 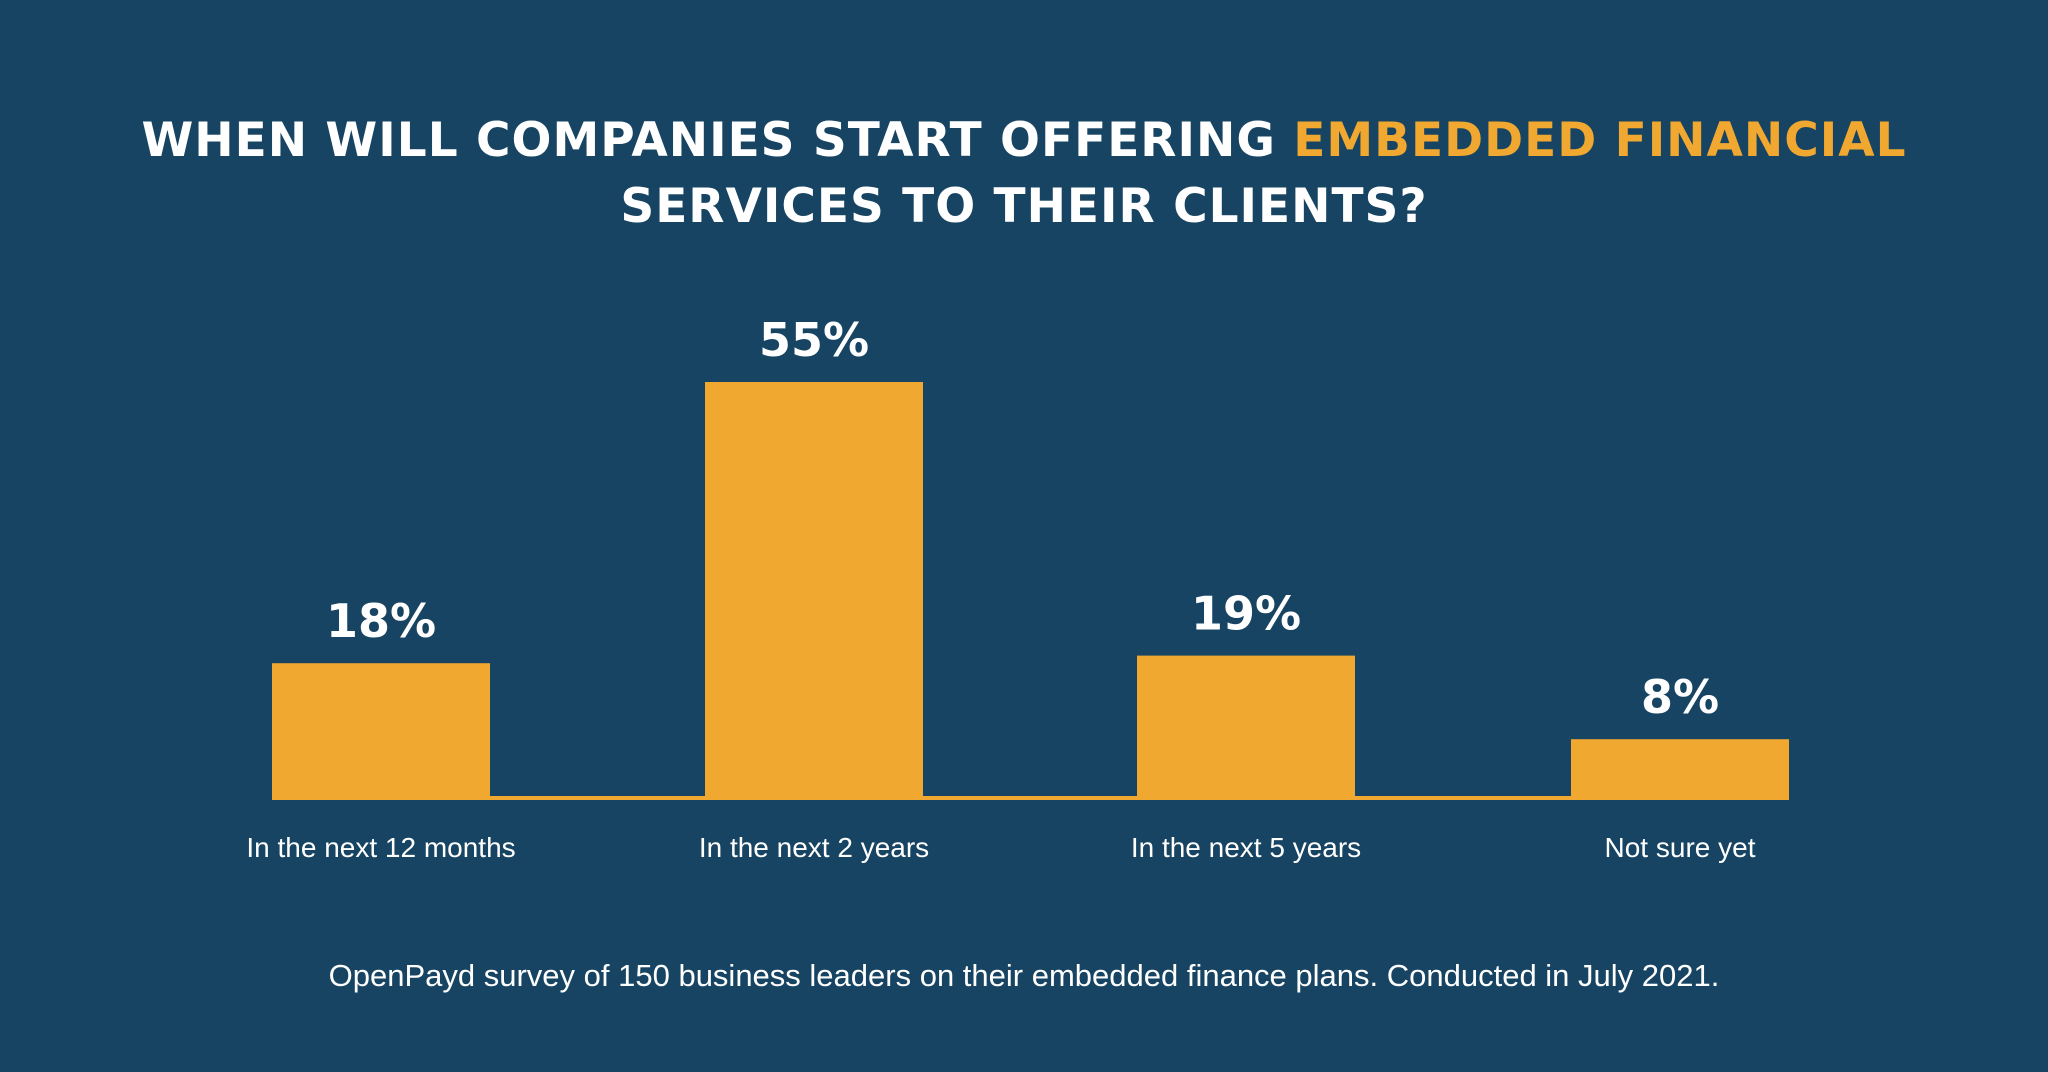 What do you see at coordinates (1680, 847) in the screenshot?
I see `category-label-4: Not sure yet` at bounding box center [1680, 847].